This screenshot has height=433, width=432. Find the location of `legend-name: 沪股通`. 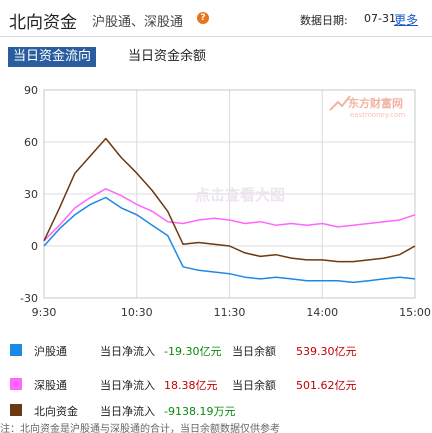

legend-name: 沪股通 is located at coordinates (50, 351).